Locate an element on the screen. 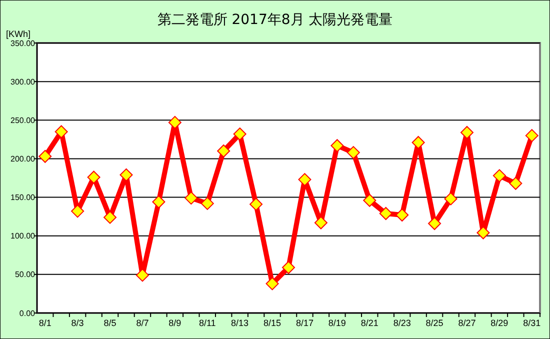  chart-title: 第二発電所 2017年8月 太陽光発電量 is located at coordinates (275, 20).